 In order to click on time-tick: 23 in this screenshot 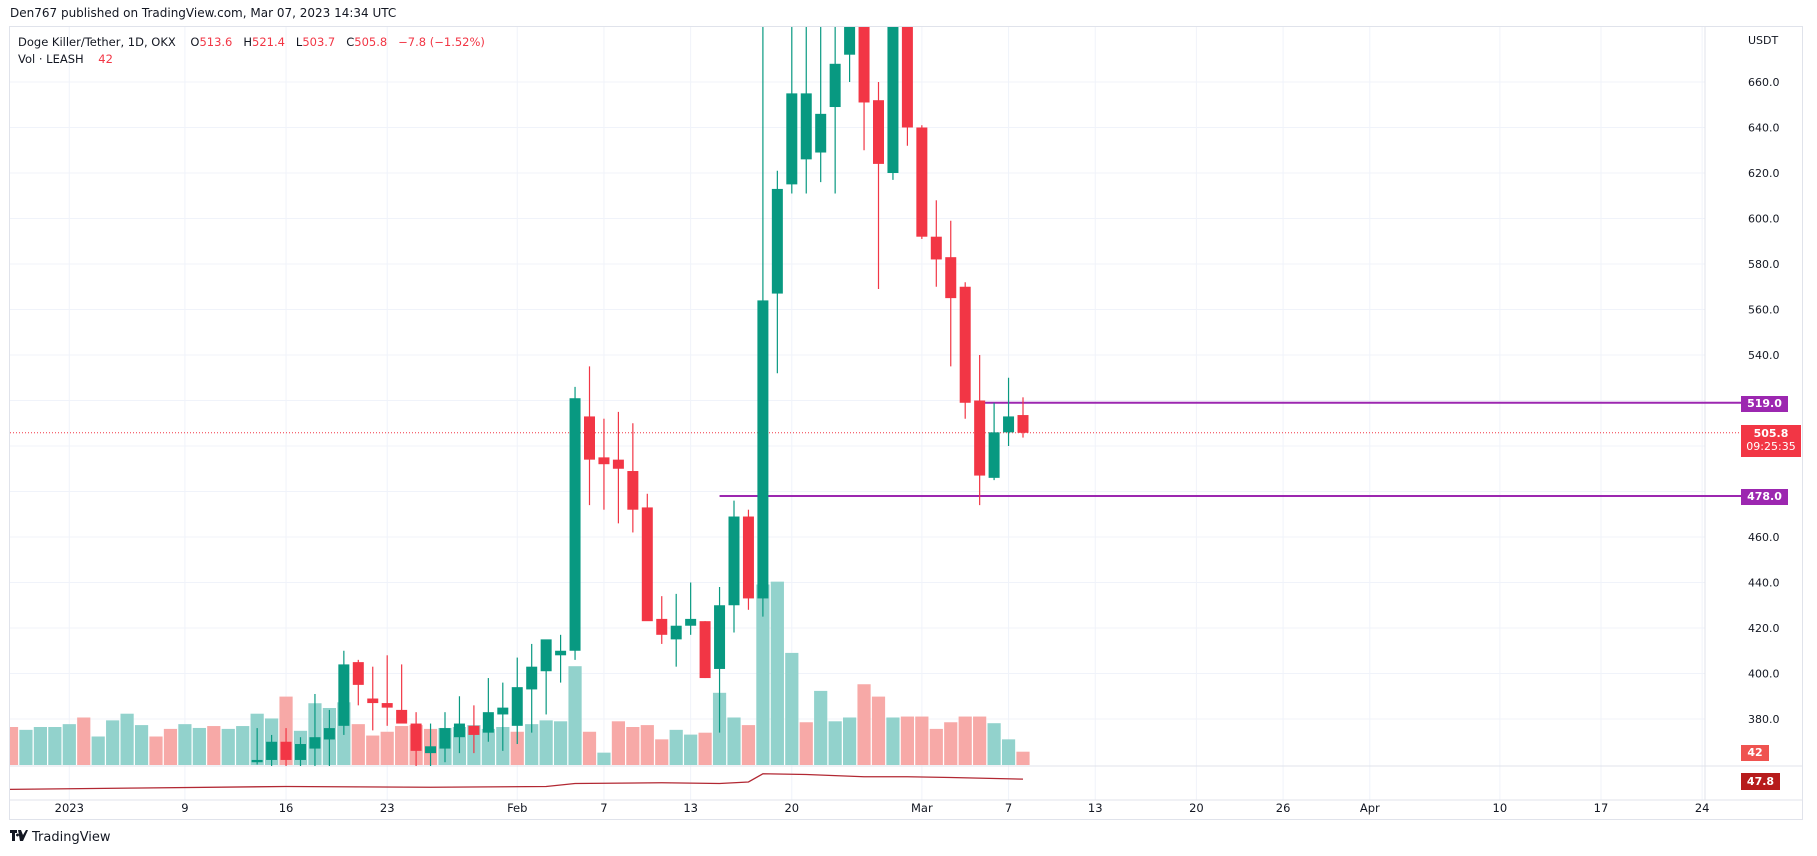, I will do `click(387, 808)`.